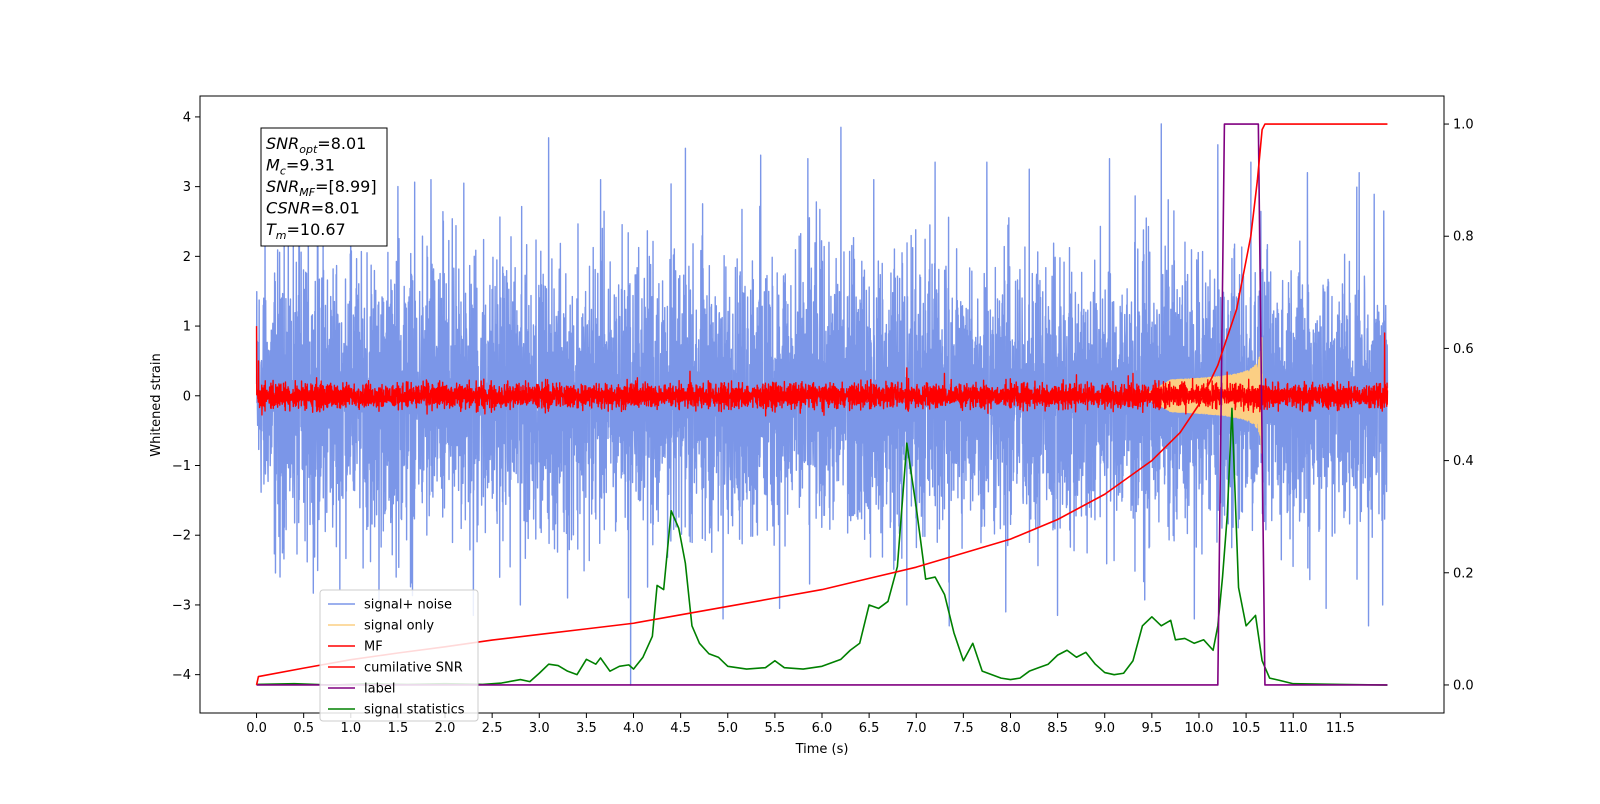 This screenshot has width=1600, height=804. What do you see at coordinates (963, 728) in the screenshot?
I see `x-tick-label: 7.5` at bounding box center [963, 728].